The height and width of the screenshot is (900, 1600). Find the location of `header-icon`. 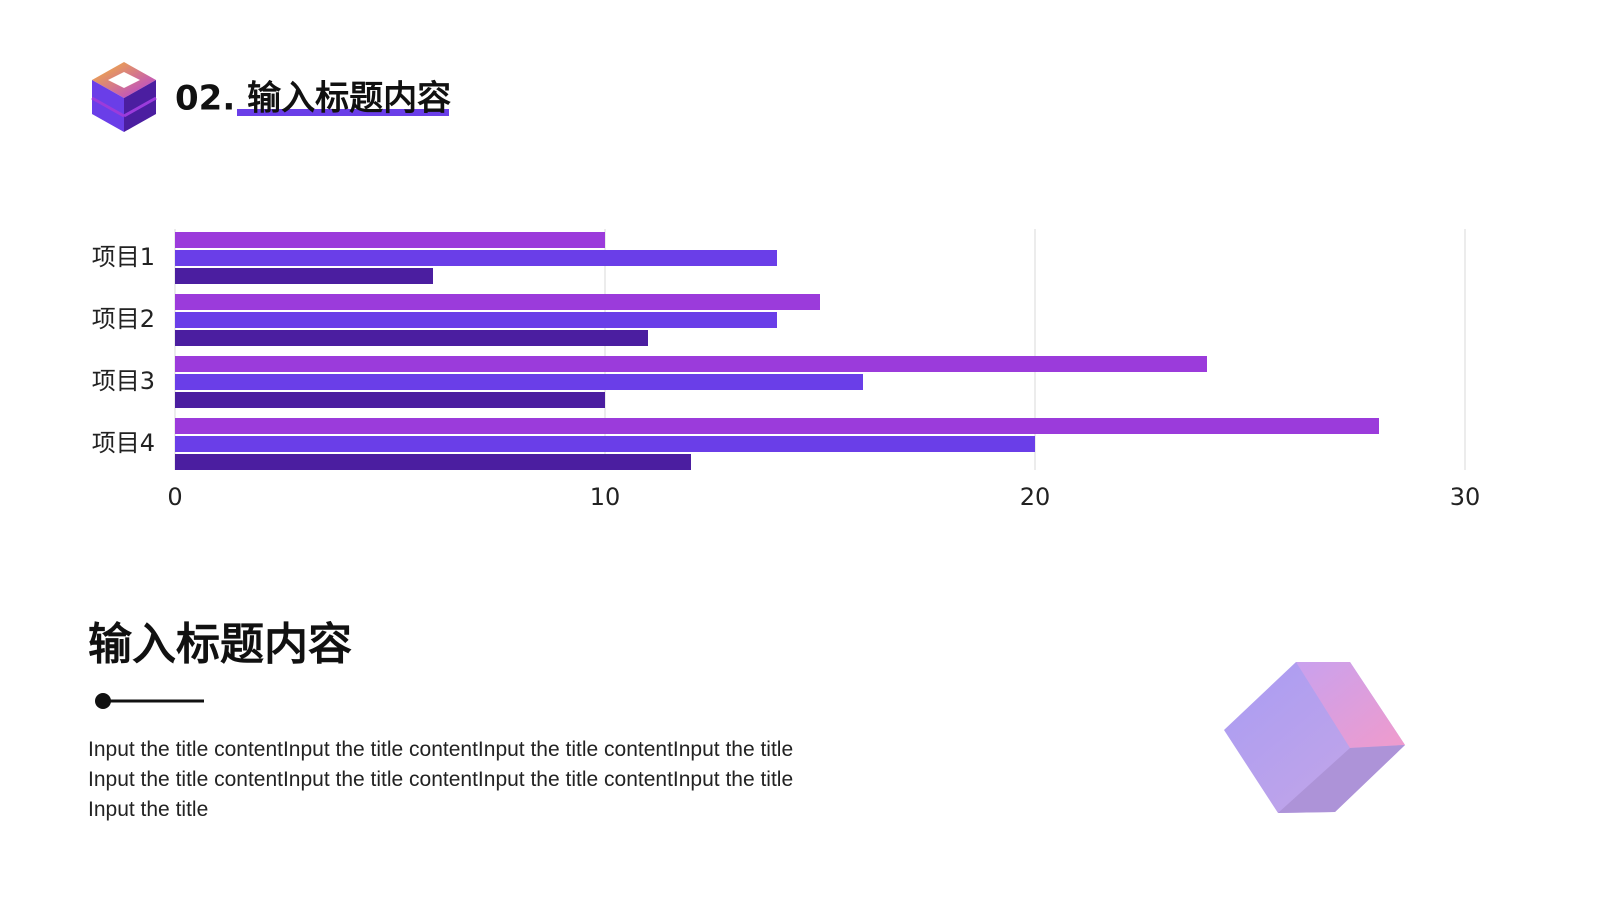

header-icon is located at coordinates (124, 97).